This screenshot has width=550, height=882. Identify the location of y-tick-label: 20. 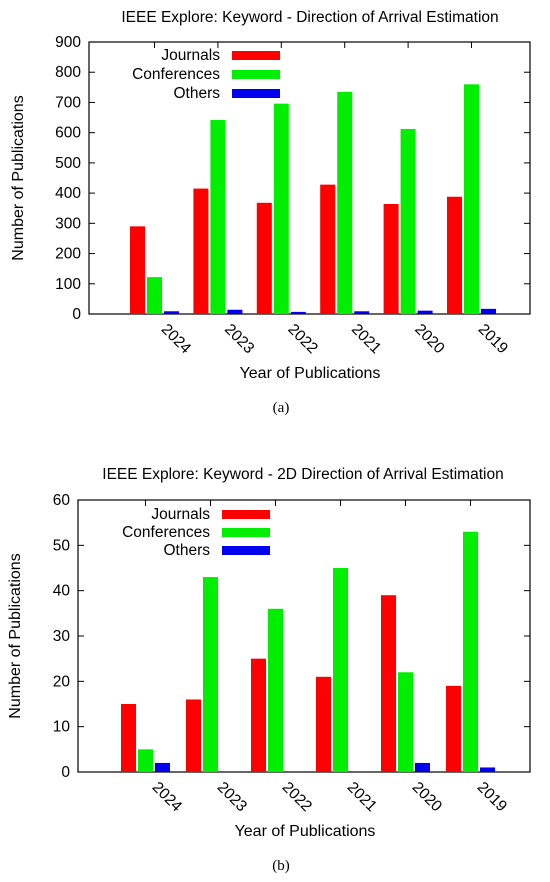
(62, 681).